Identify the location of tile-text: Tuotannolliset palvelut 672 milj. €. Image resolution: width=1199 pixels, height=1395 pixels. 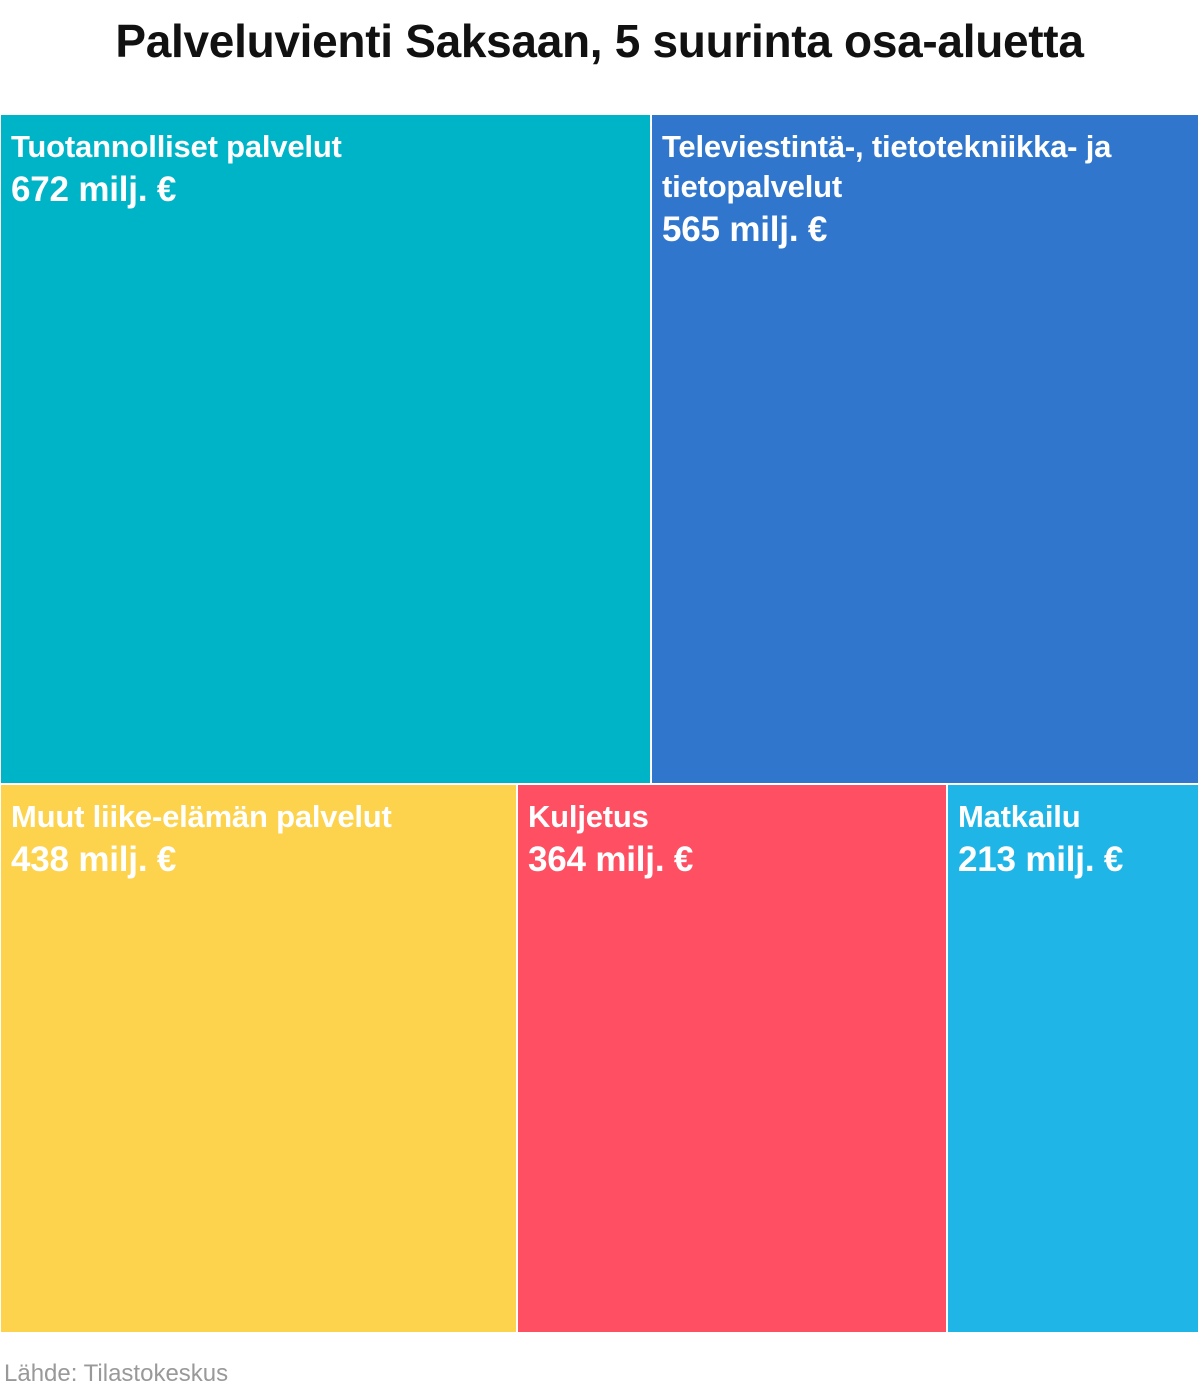
(325, 170).